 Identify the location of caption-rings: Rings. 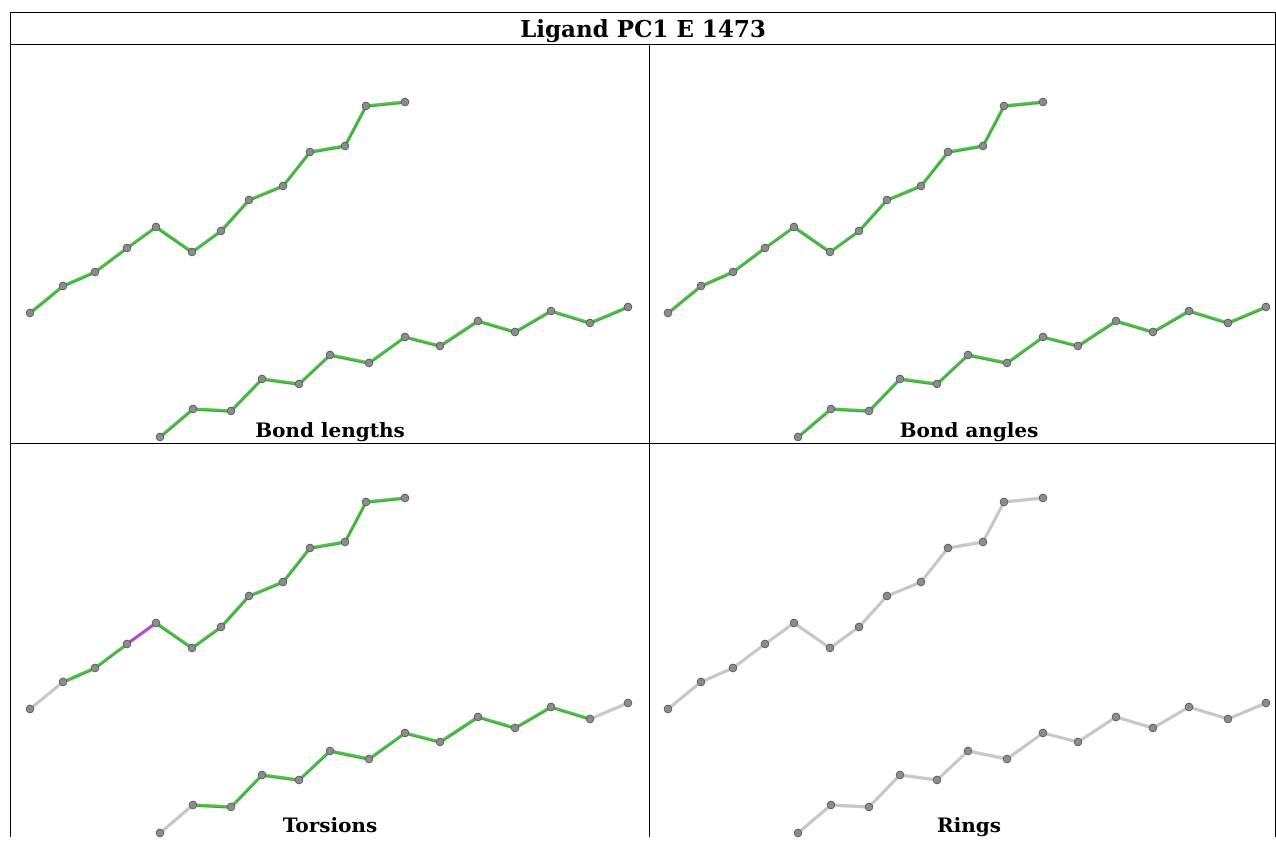
(968, 825).